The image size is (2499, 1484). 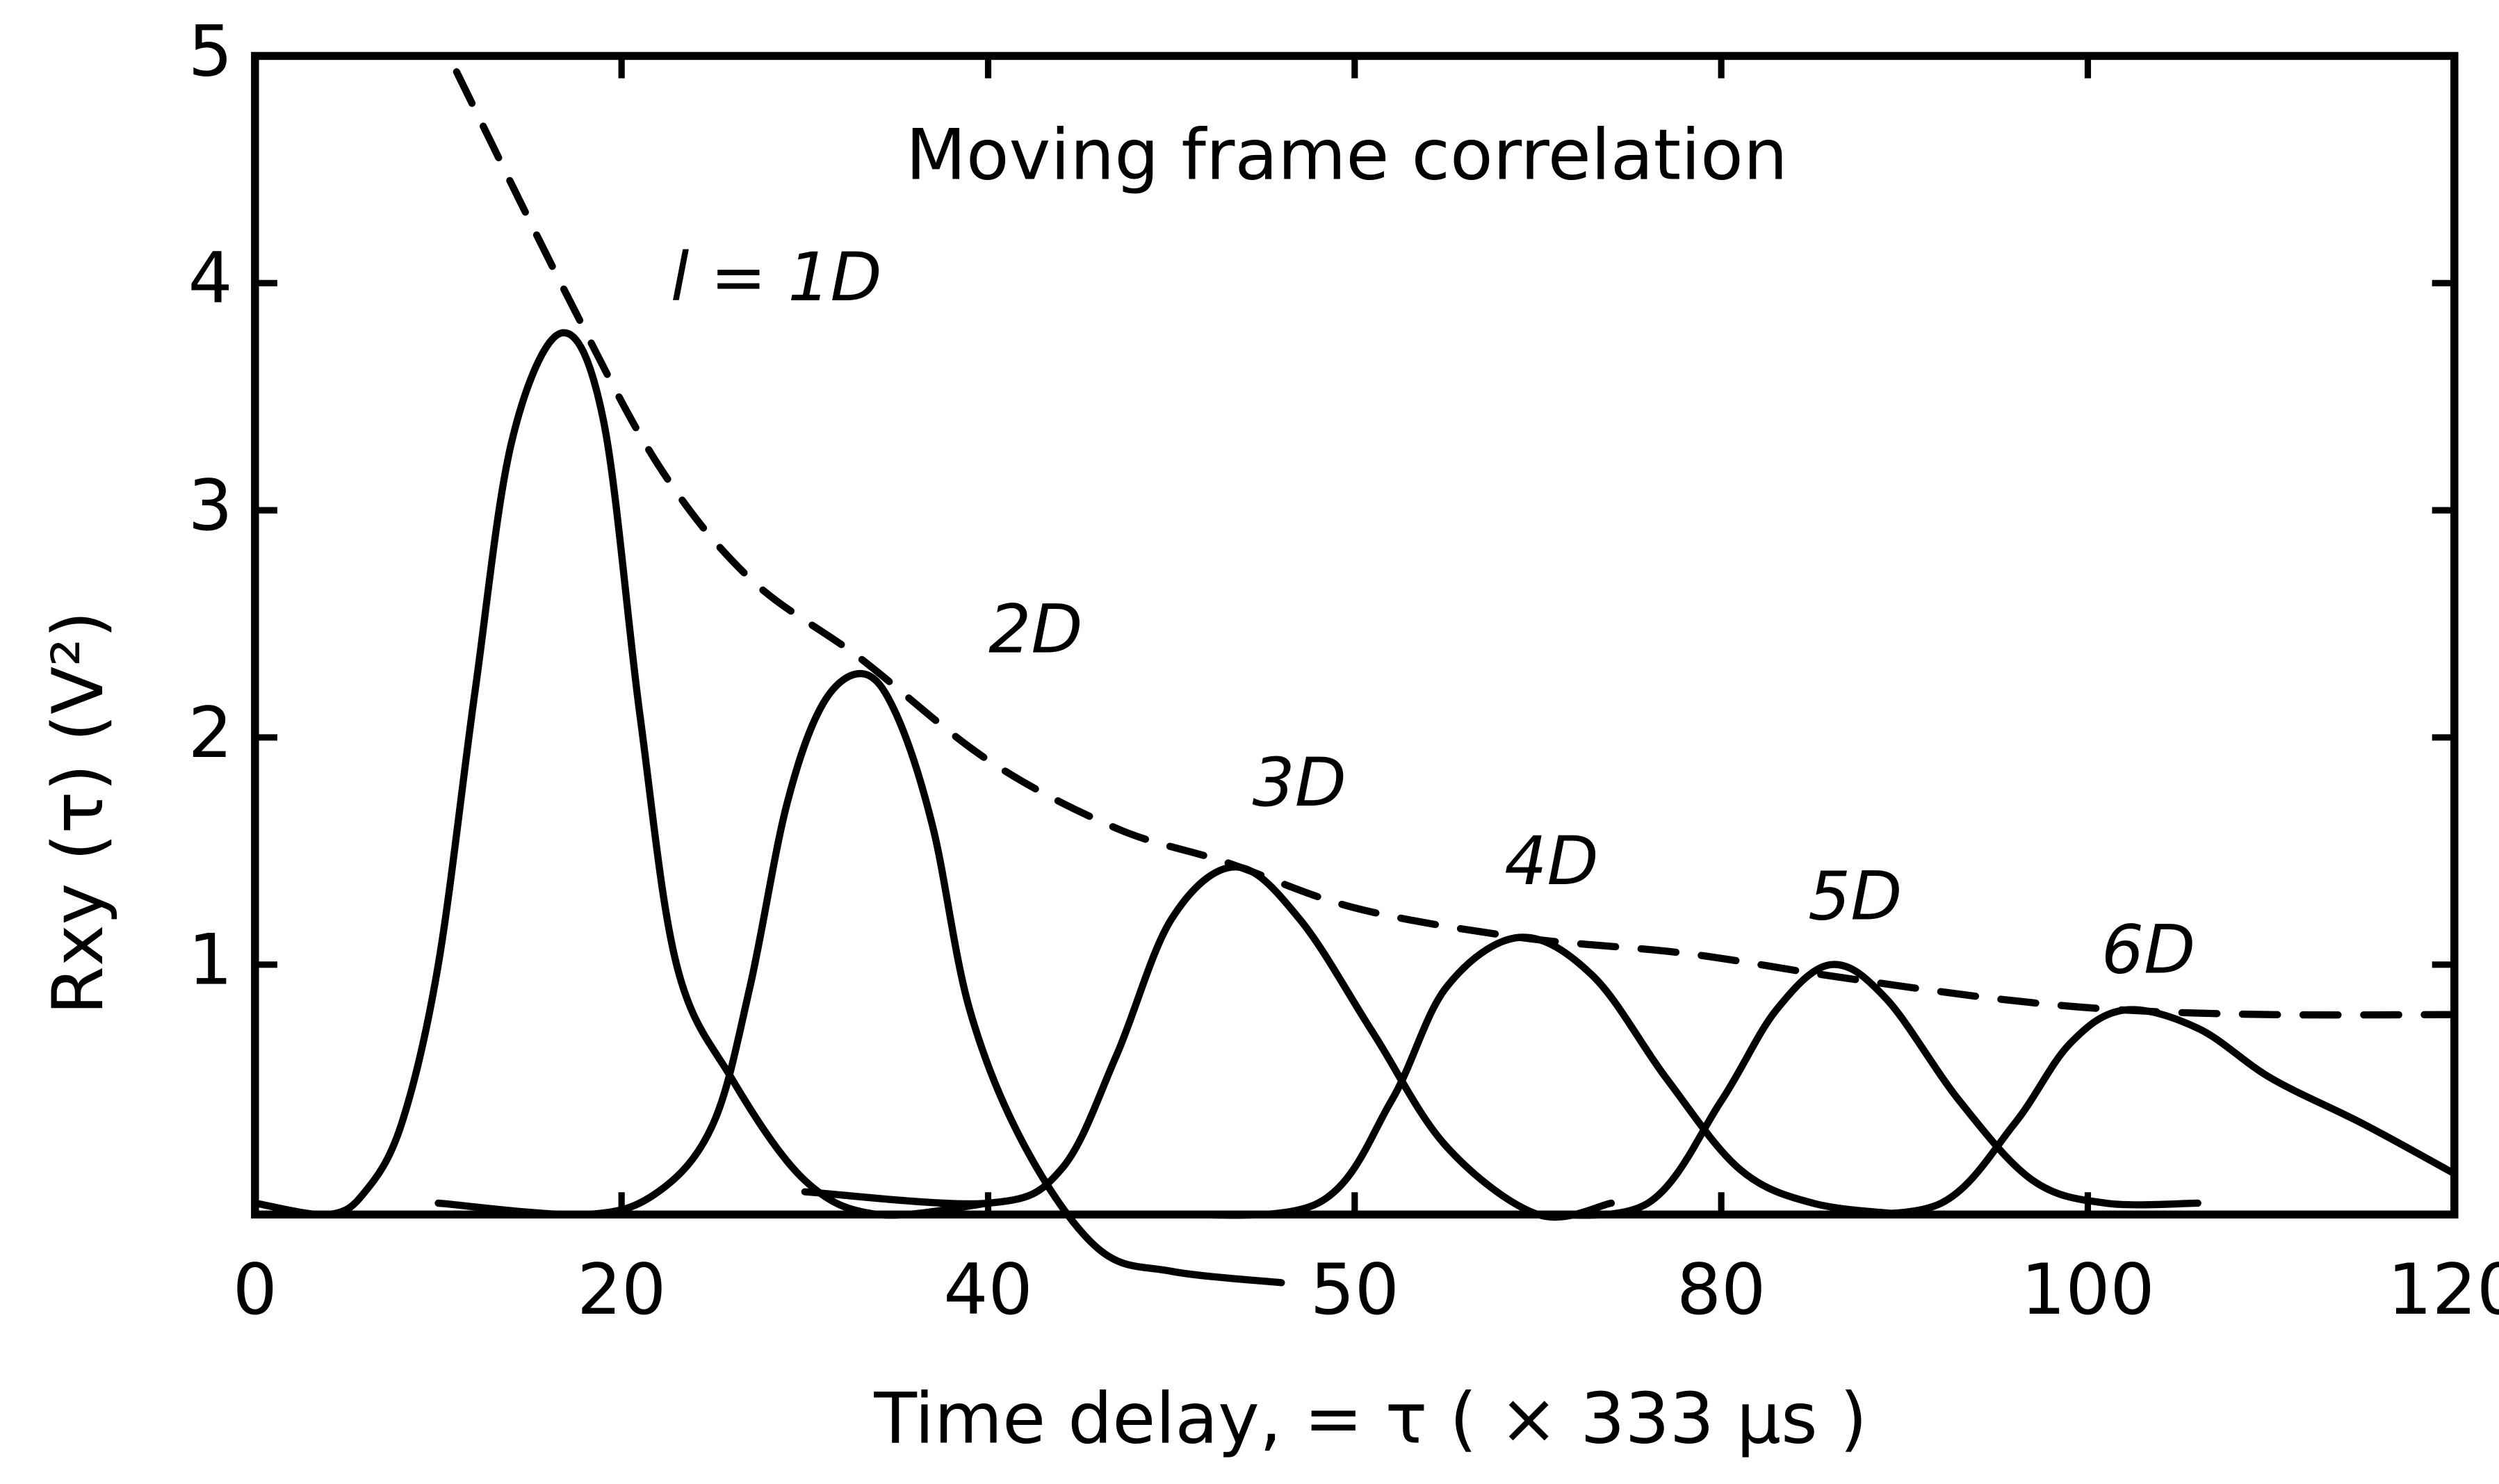 I want to click on curve-label: l = 1D, so click(x=776, y=277).